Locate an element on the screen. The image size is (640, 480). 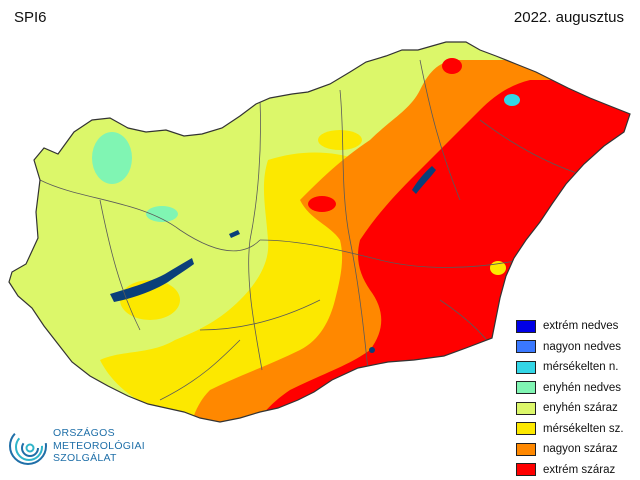
logo-swirl-icon is located at coordinates (28, 446).